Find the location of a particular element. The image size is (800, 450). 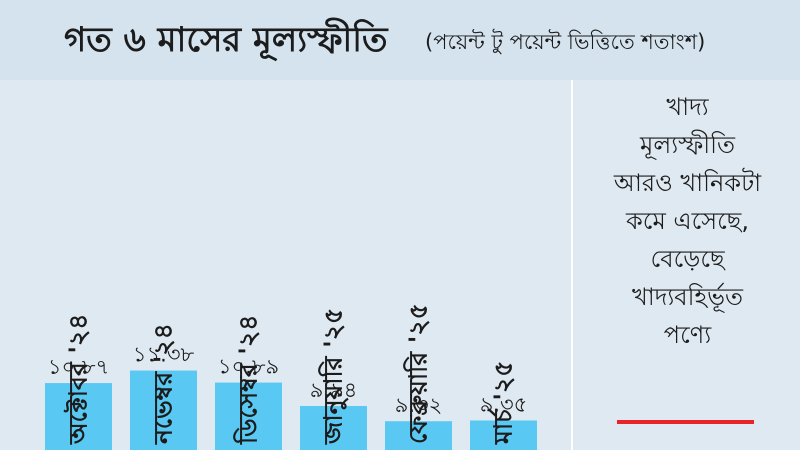

category-label: অক্টোবর '২৪ is located at coordinates (78, 379).